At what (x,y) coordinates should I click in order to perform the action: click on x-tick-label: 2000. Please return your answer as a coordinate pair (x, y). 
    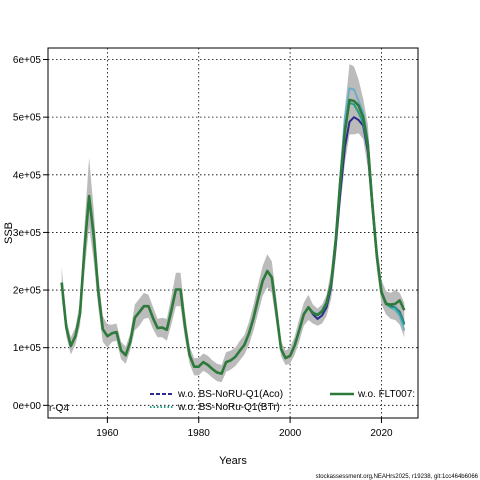
    Looking at the image, I should click on (290, 433).